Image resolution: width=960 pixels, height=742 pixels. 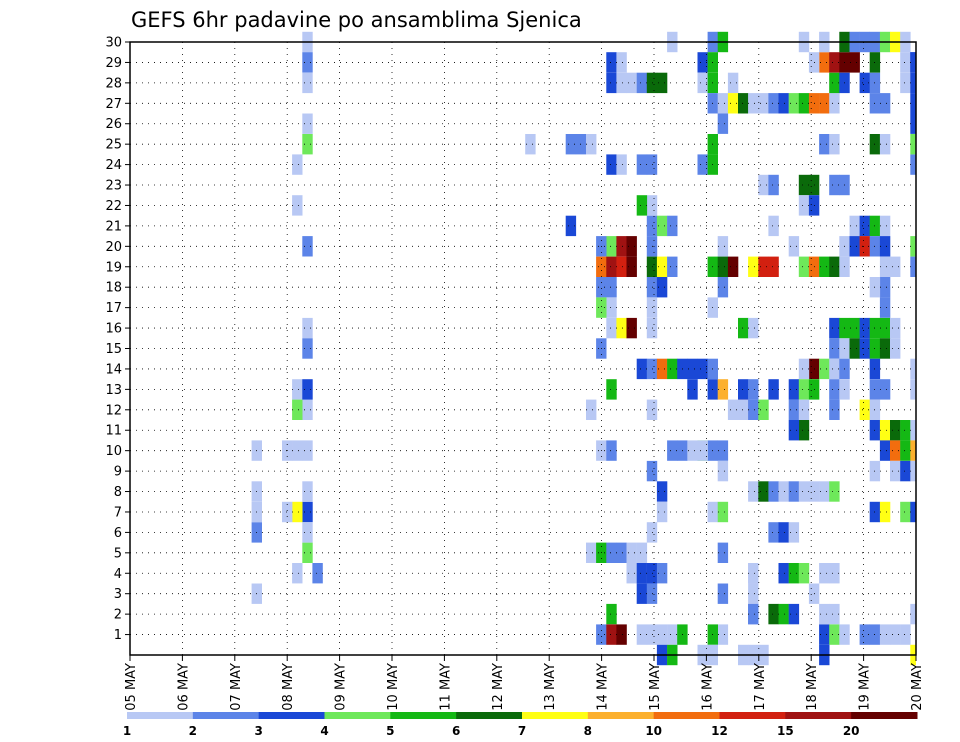 I want to click on x-tick-label-10: 15 MAY, so click(x=655, y=687).